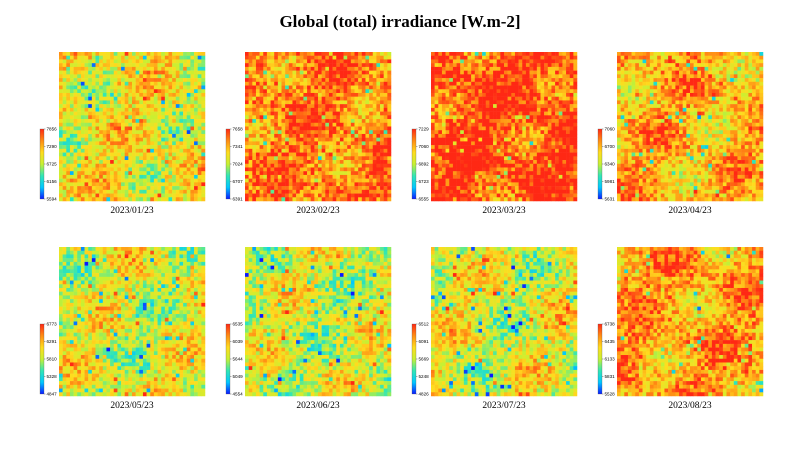 The image size is (800, 450). Describe the element at coordinates (238, 181) in the screenshot. I see `colorbar-tick-label: 6707` at that location.